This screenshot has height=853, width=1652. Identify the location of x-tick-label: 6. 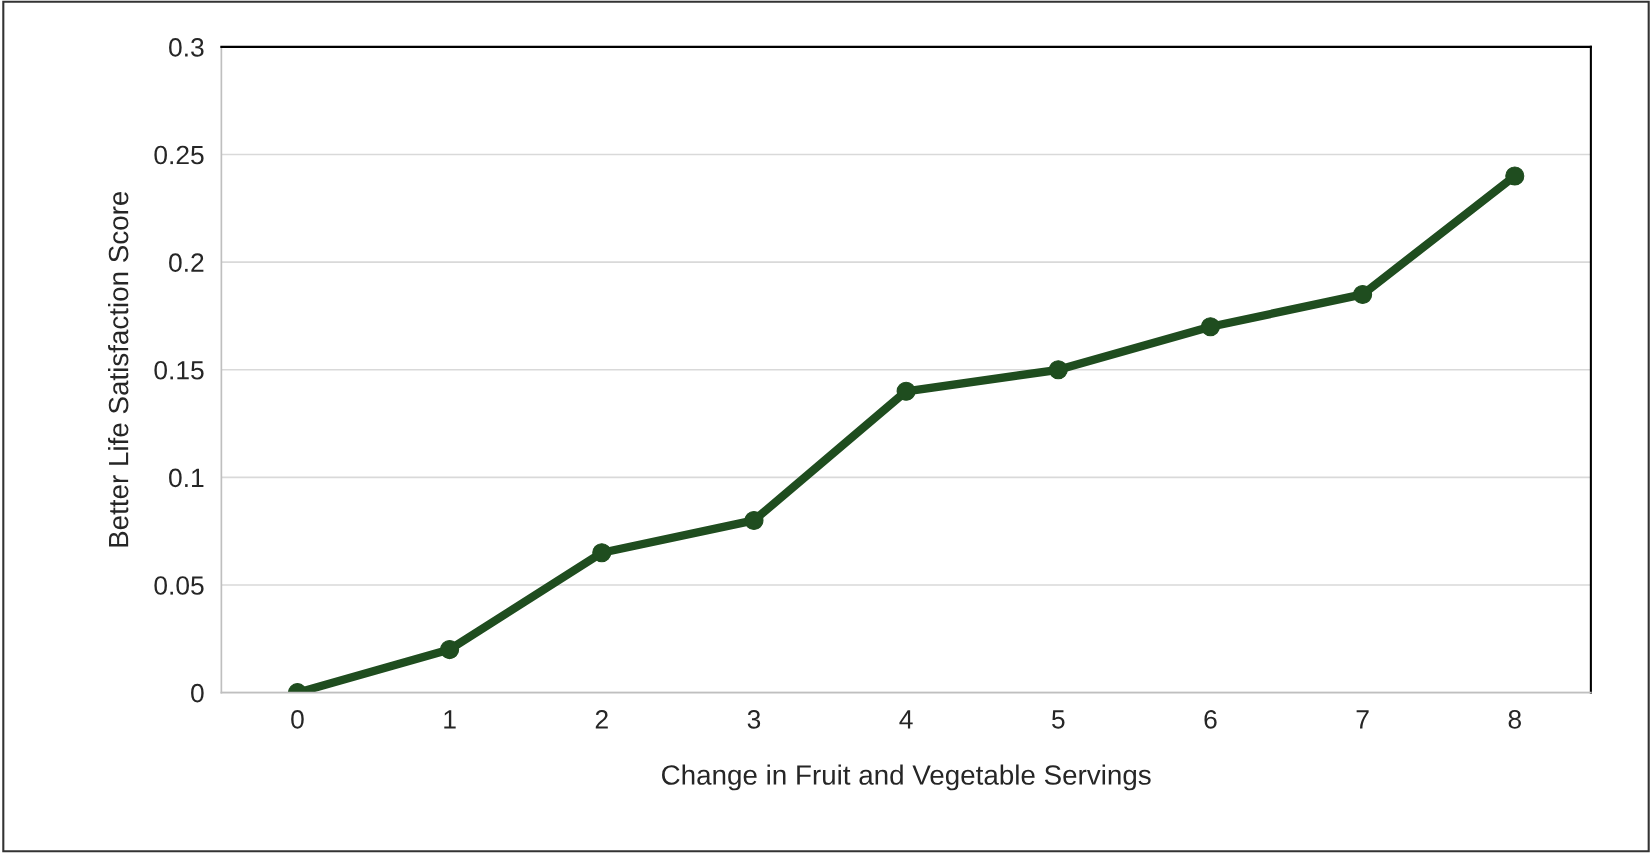
(1210, 719).